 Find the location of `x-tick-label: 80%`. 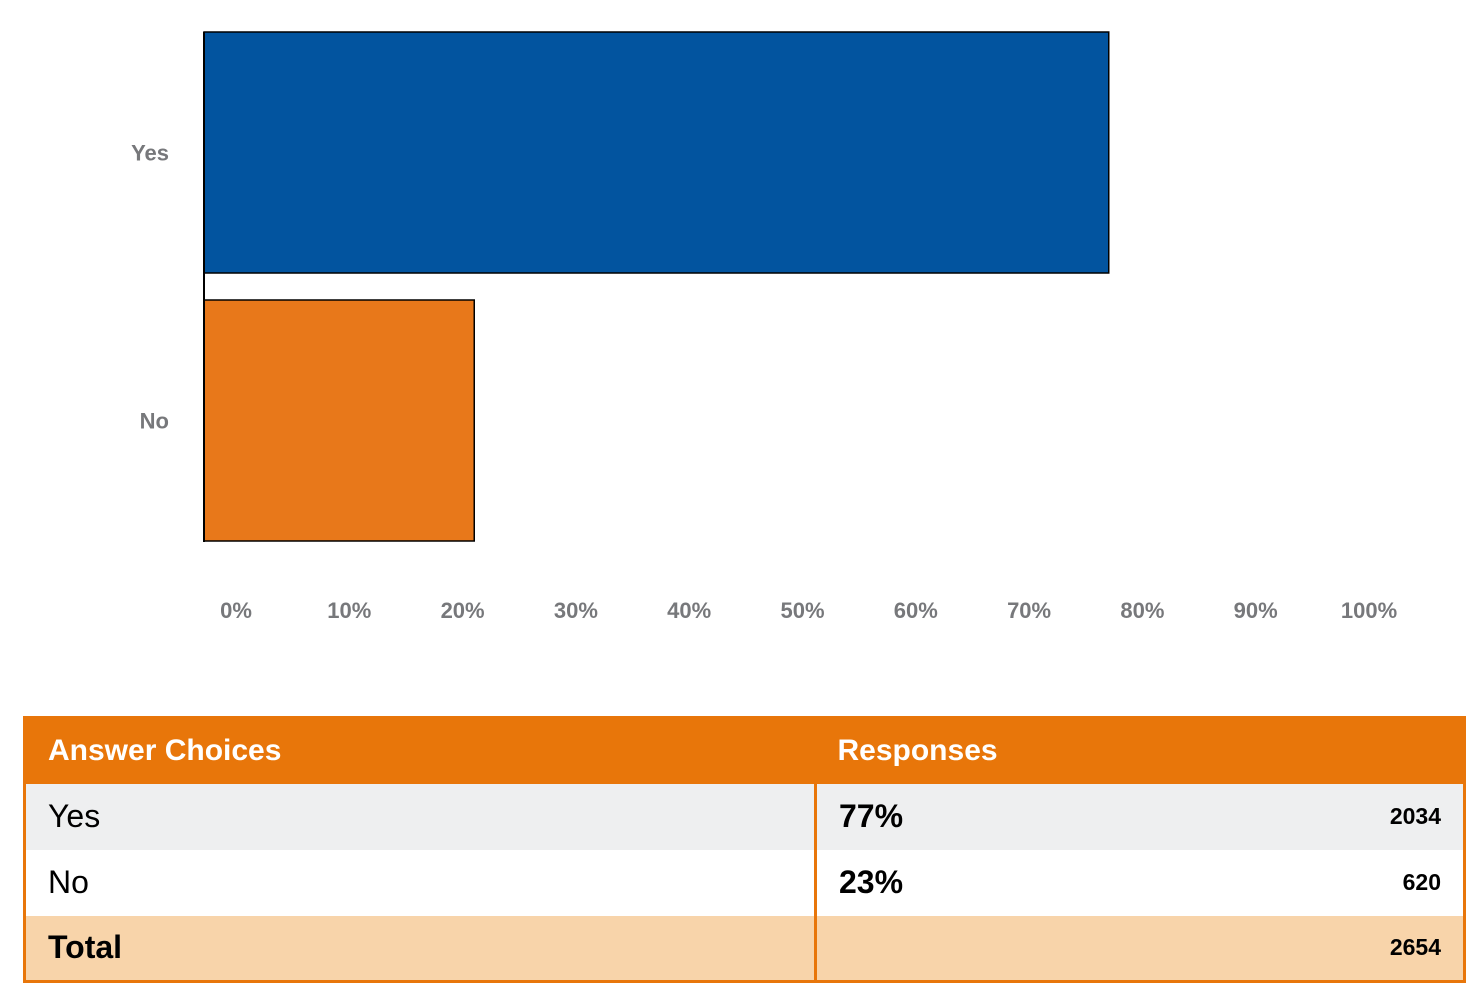

x-tick-label: 80% is located at coordinates (1142, 610).